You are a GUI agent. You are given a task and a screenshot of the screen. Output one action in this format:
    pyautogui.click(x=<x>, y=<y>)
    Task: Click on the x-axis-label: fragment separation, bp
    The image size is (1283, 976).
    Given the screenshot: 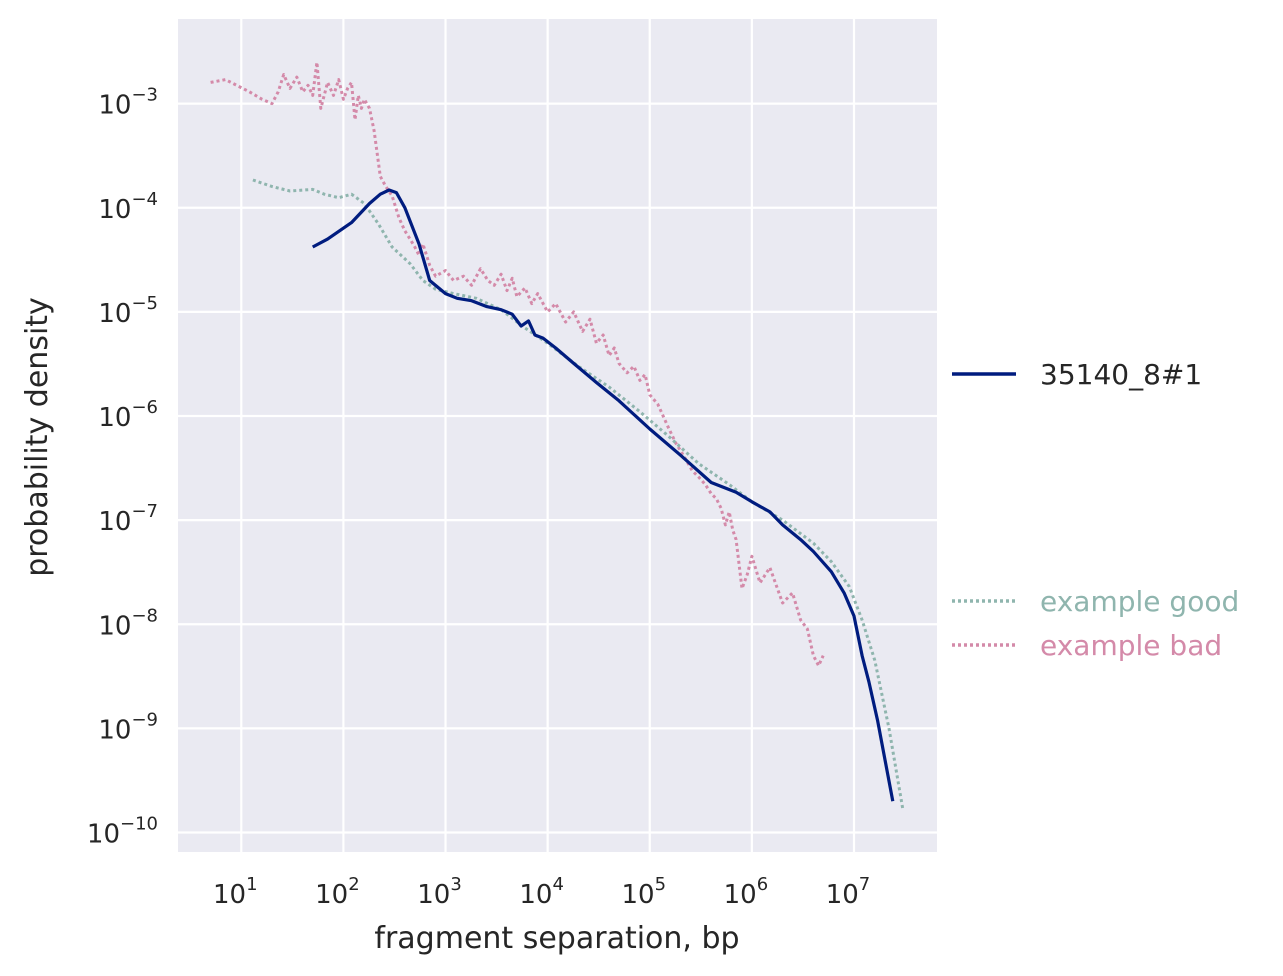 What is the action you would take?
    pyautogui.click(x=556, y=938)
    